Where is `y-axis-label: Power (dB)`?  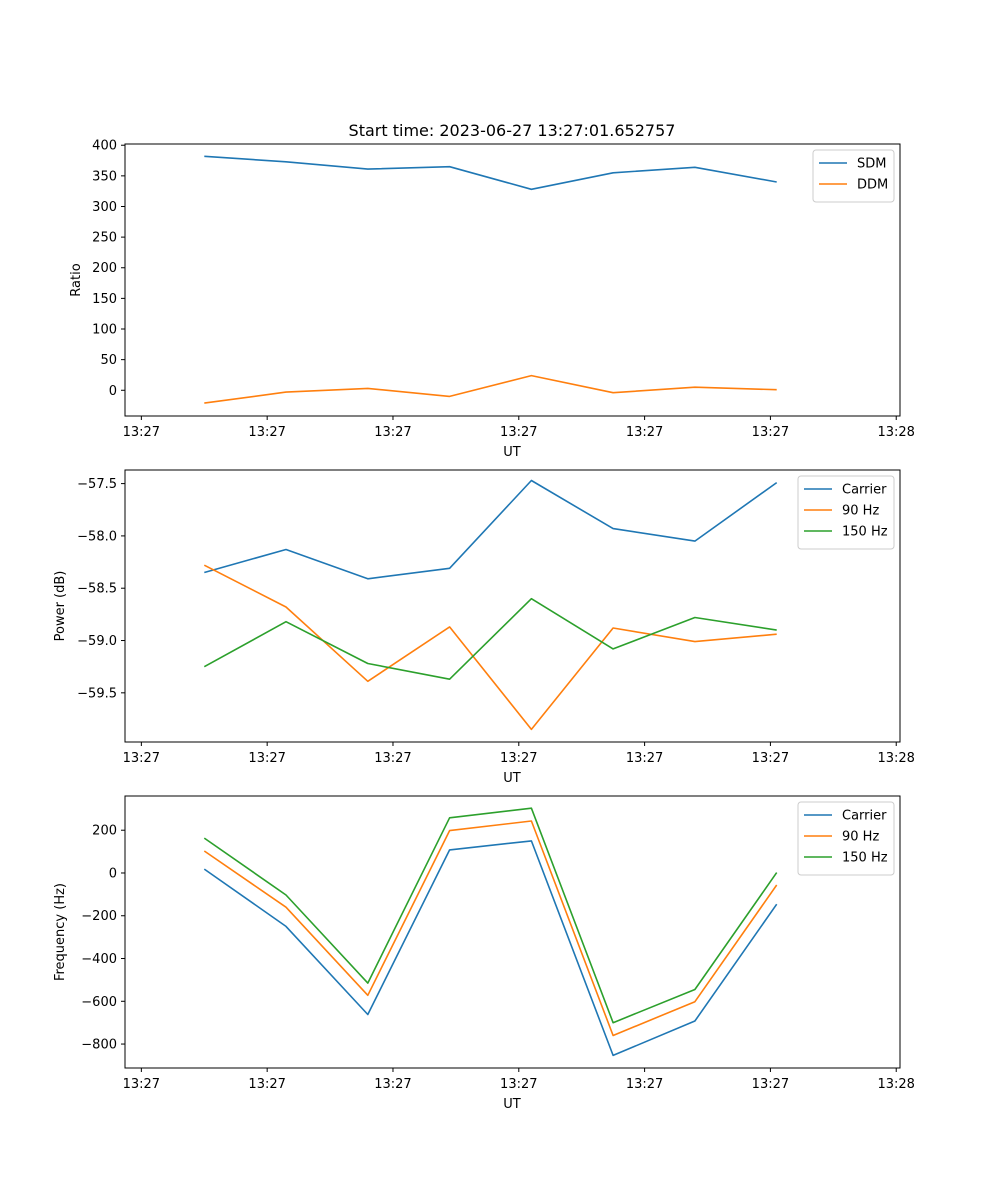 y-axis-label: Power (dB) is located at coordinates (60, 606).